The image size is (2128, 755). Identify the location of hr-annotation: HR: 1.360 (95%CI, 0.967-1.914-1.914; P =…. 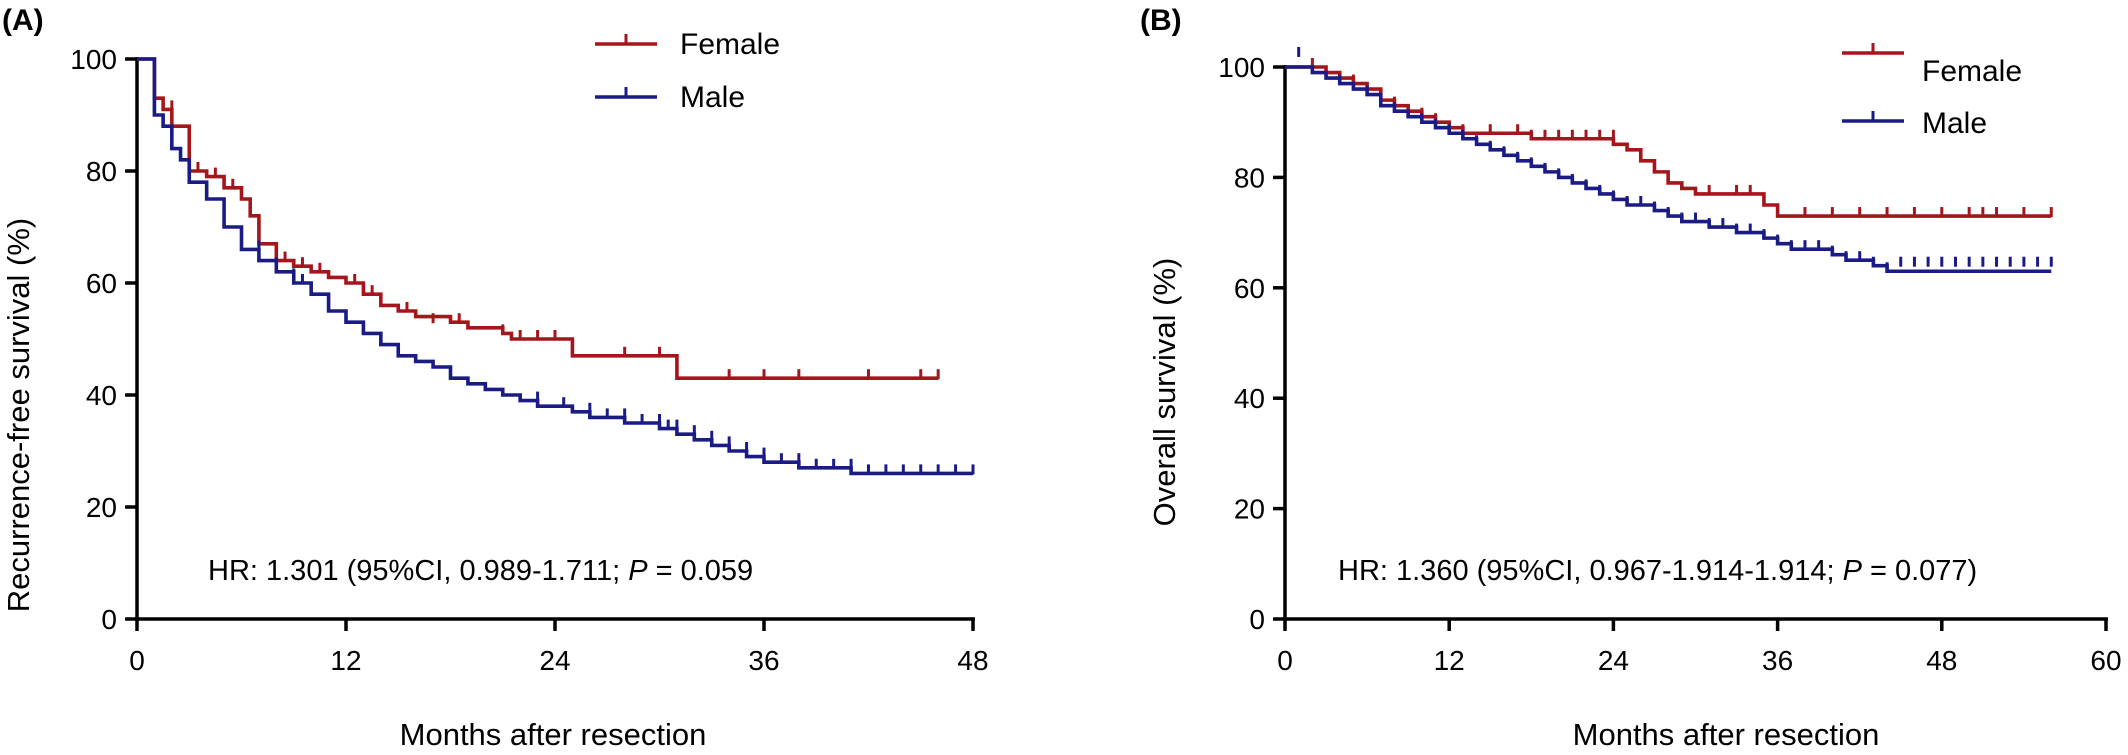
(1657, 571).